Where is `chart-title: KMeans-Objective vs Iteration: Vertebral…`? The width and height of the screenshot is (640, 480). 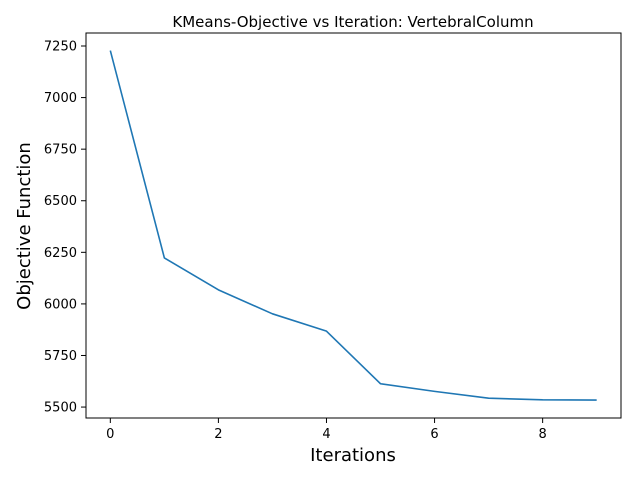
chart-title: KMeans-Objective vs Iteration: Vertebral… is located at coordinates (352, 22).